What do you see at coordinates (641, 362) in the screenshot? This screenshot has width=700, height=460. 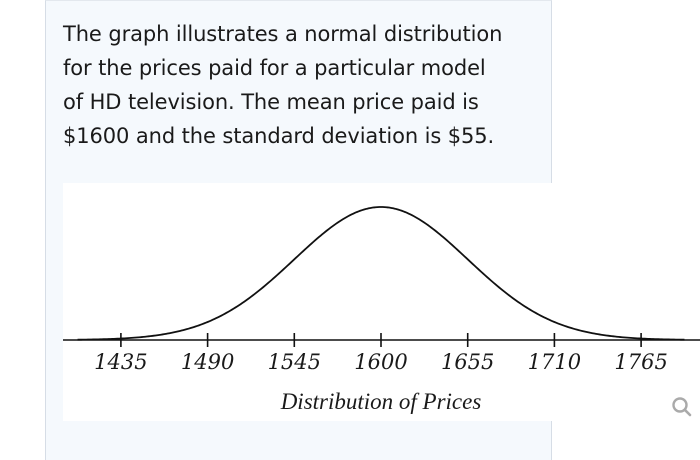 I see `x-tick-label: 1765` at bounding box center [641, 362].